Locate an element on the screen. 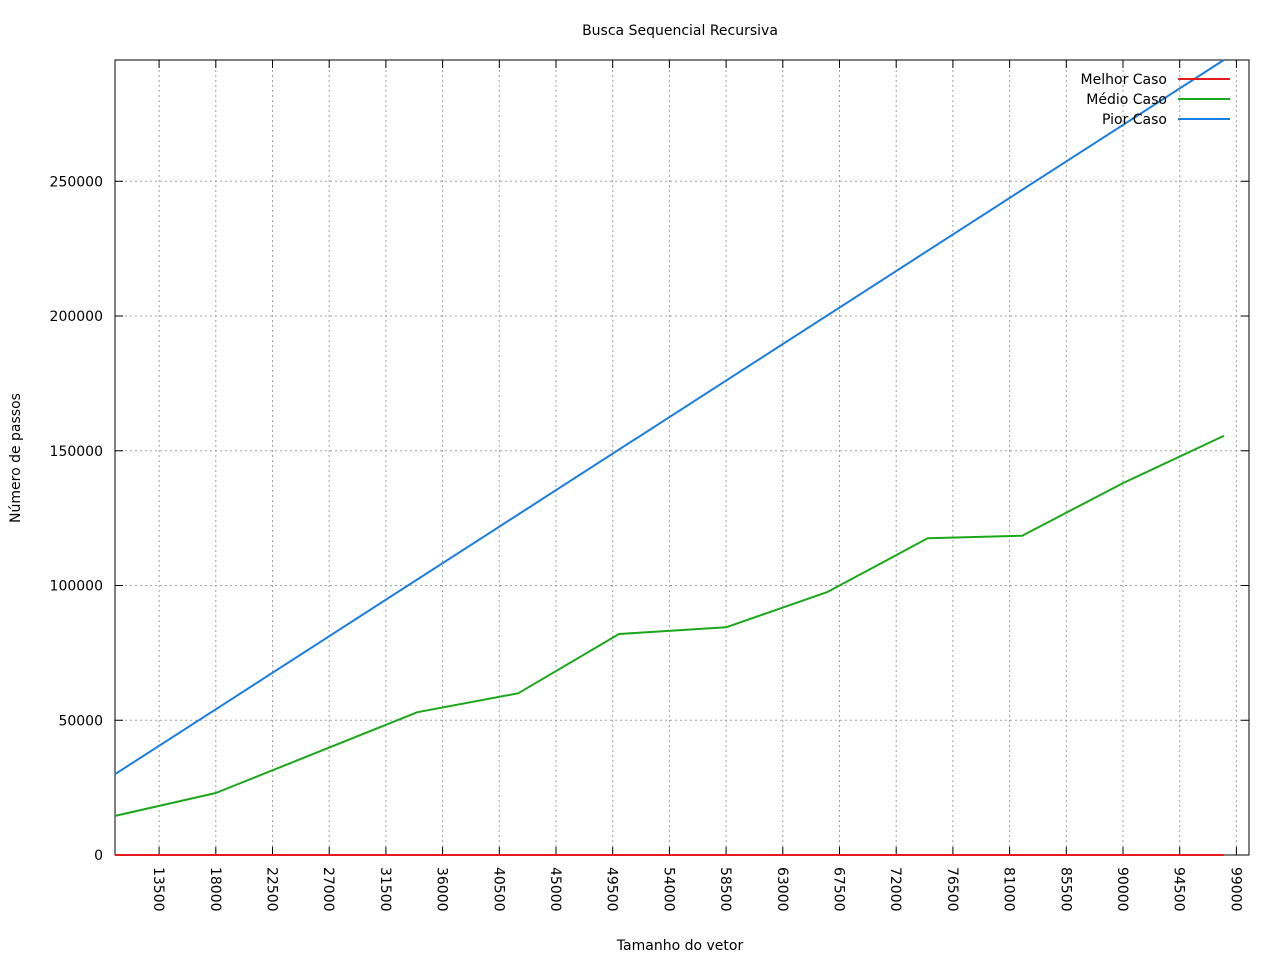 The width and height of the screenshot is (1280, 960). x-tick-label: 45000 is located at coordinates (555, 889).